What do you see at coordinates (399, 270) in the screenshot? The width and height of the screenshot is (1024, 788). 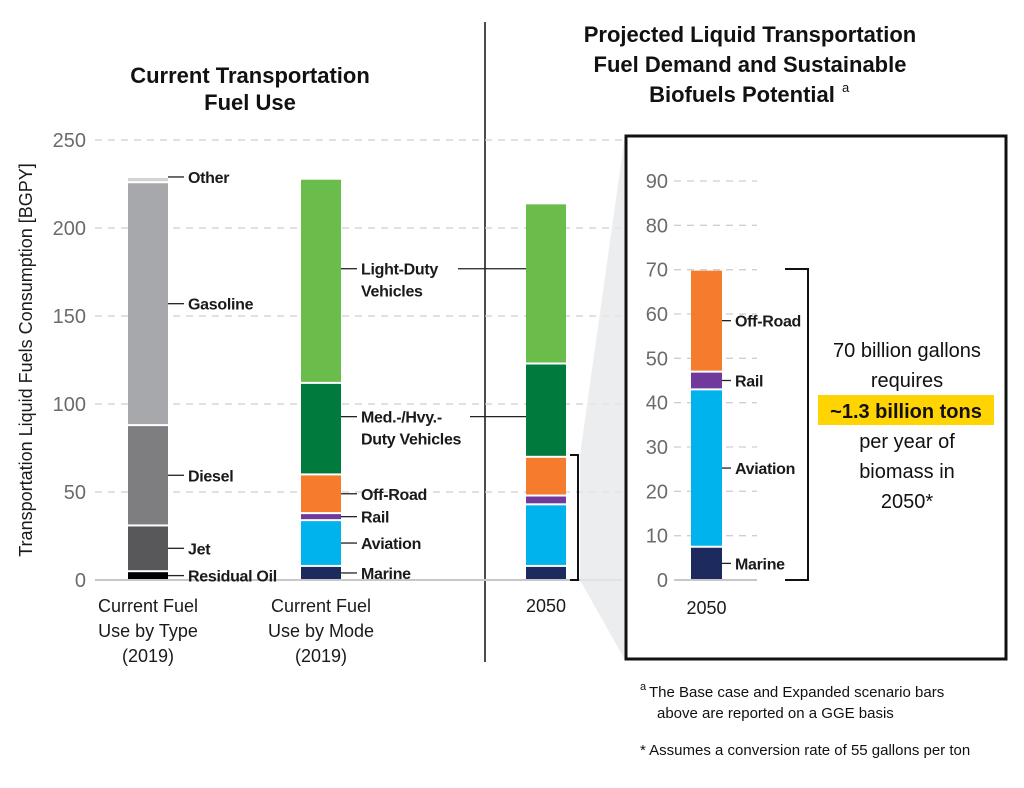 I see `segment-label-light-duty-vehicles: Light-Duty` at bounding box center [399, 270].